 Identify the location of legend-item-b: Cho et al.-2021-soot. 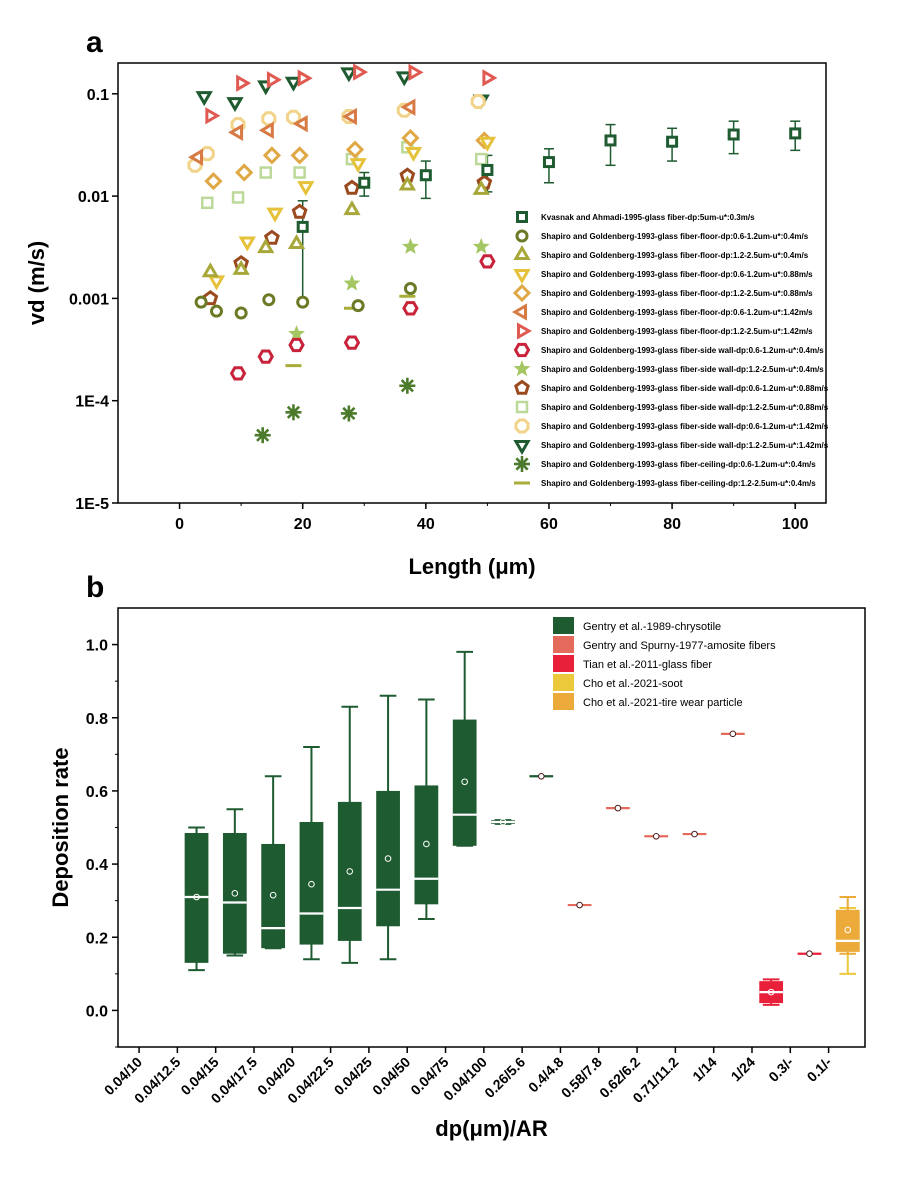
(618, 682).